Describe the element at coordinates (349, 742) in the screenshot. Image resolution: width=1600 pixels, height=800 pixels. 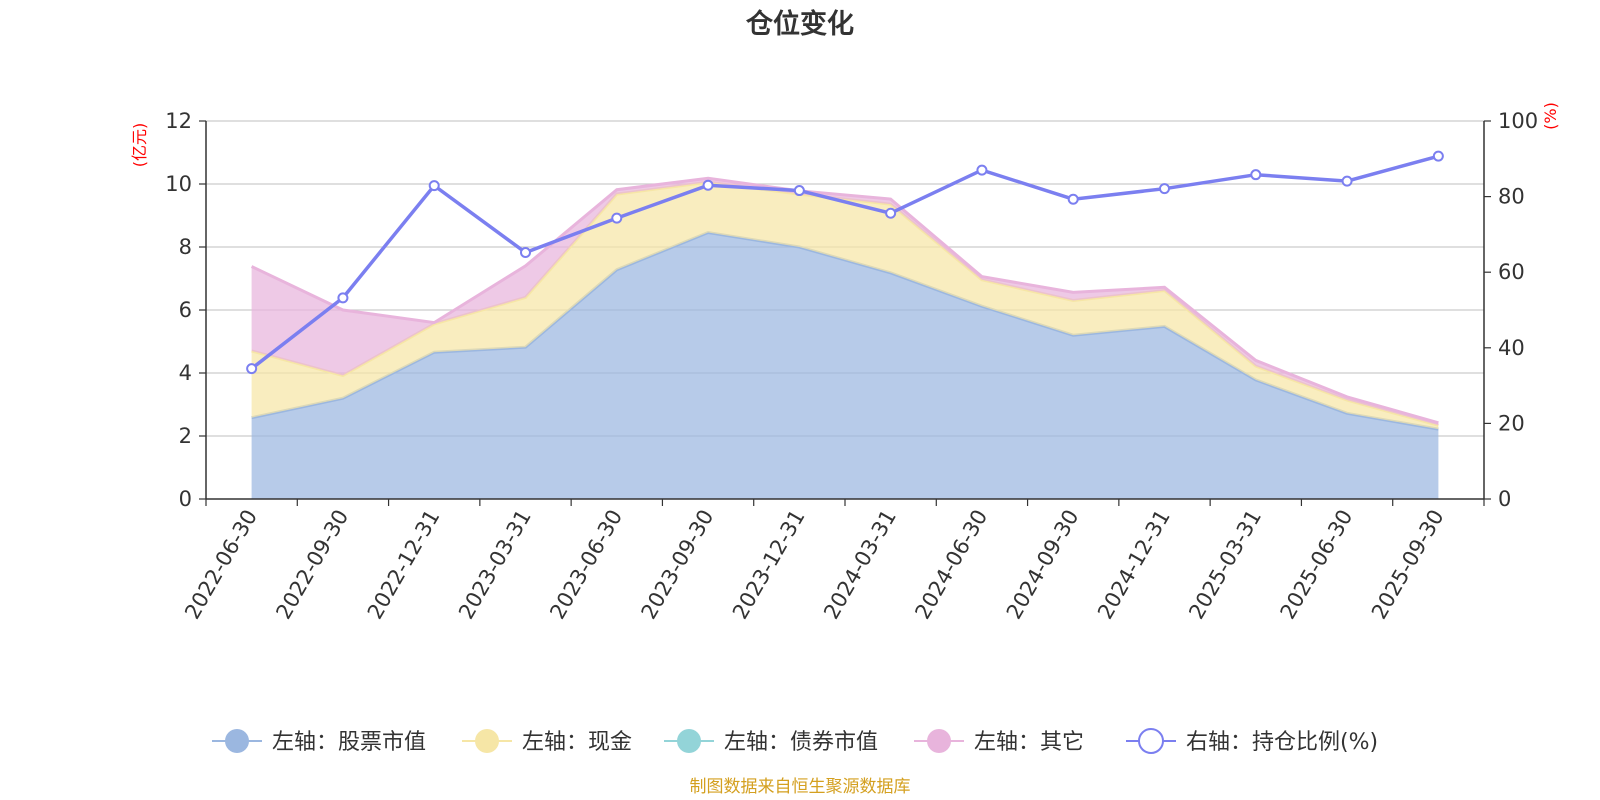
I see `legend-label: 左轴：股票市值` at that location.